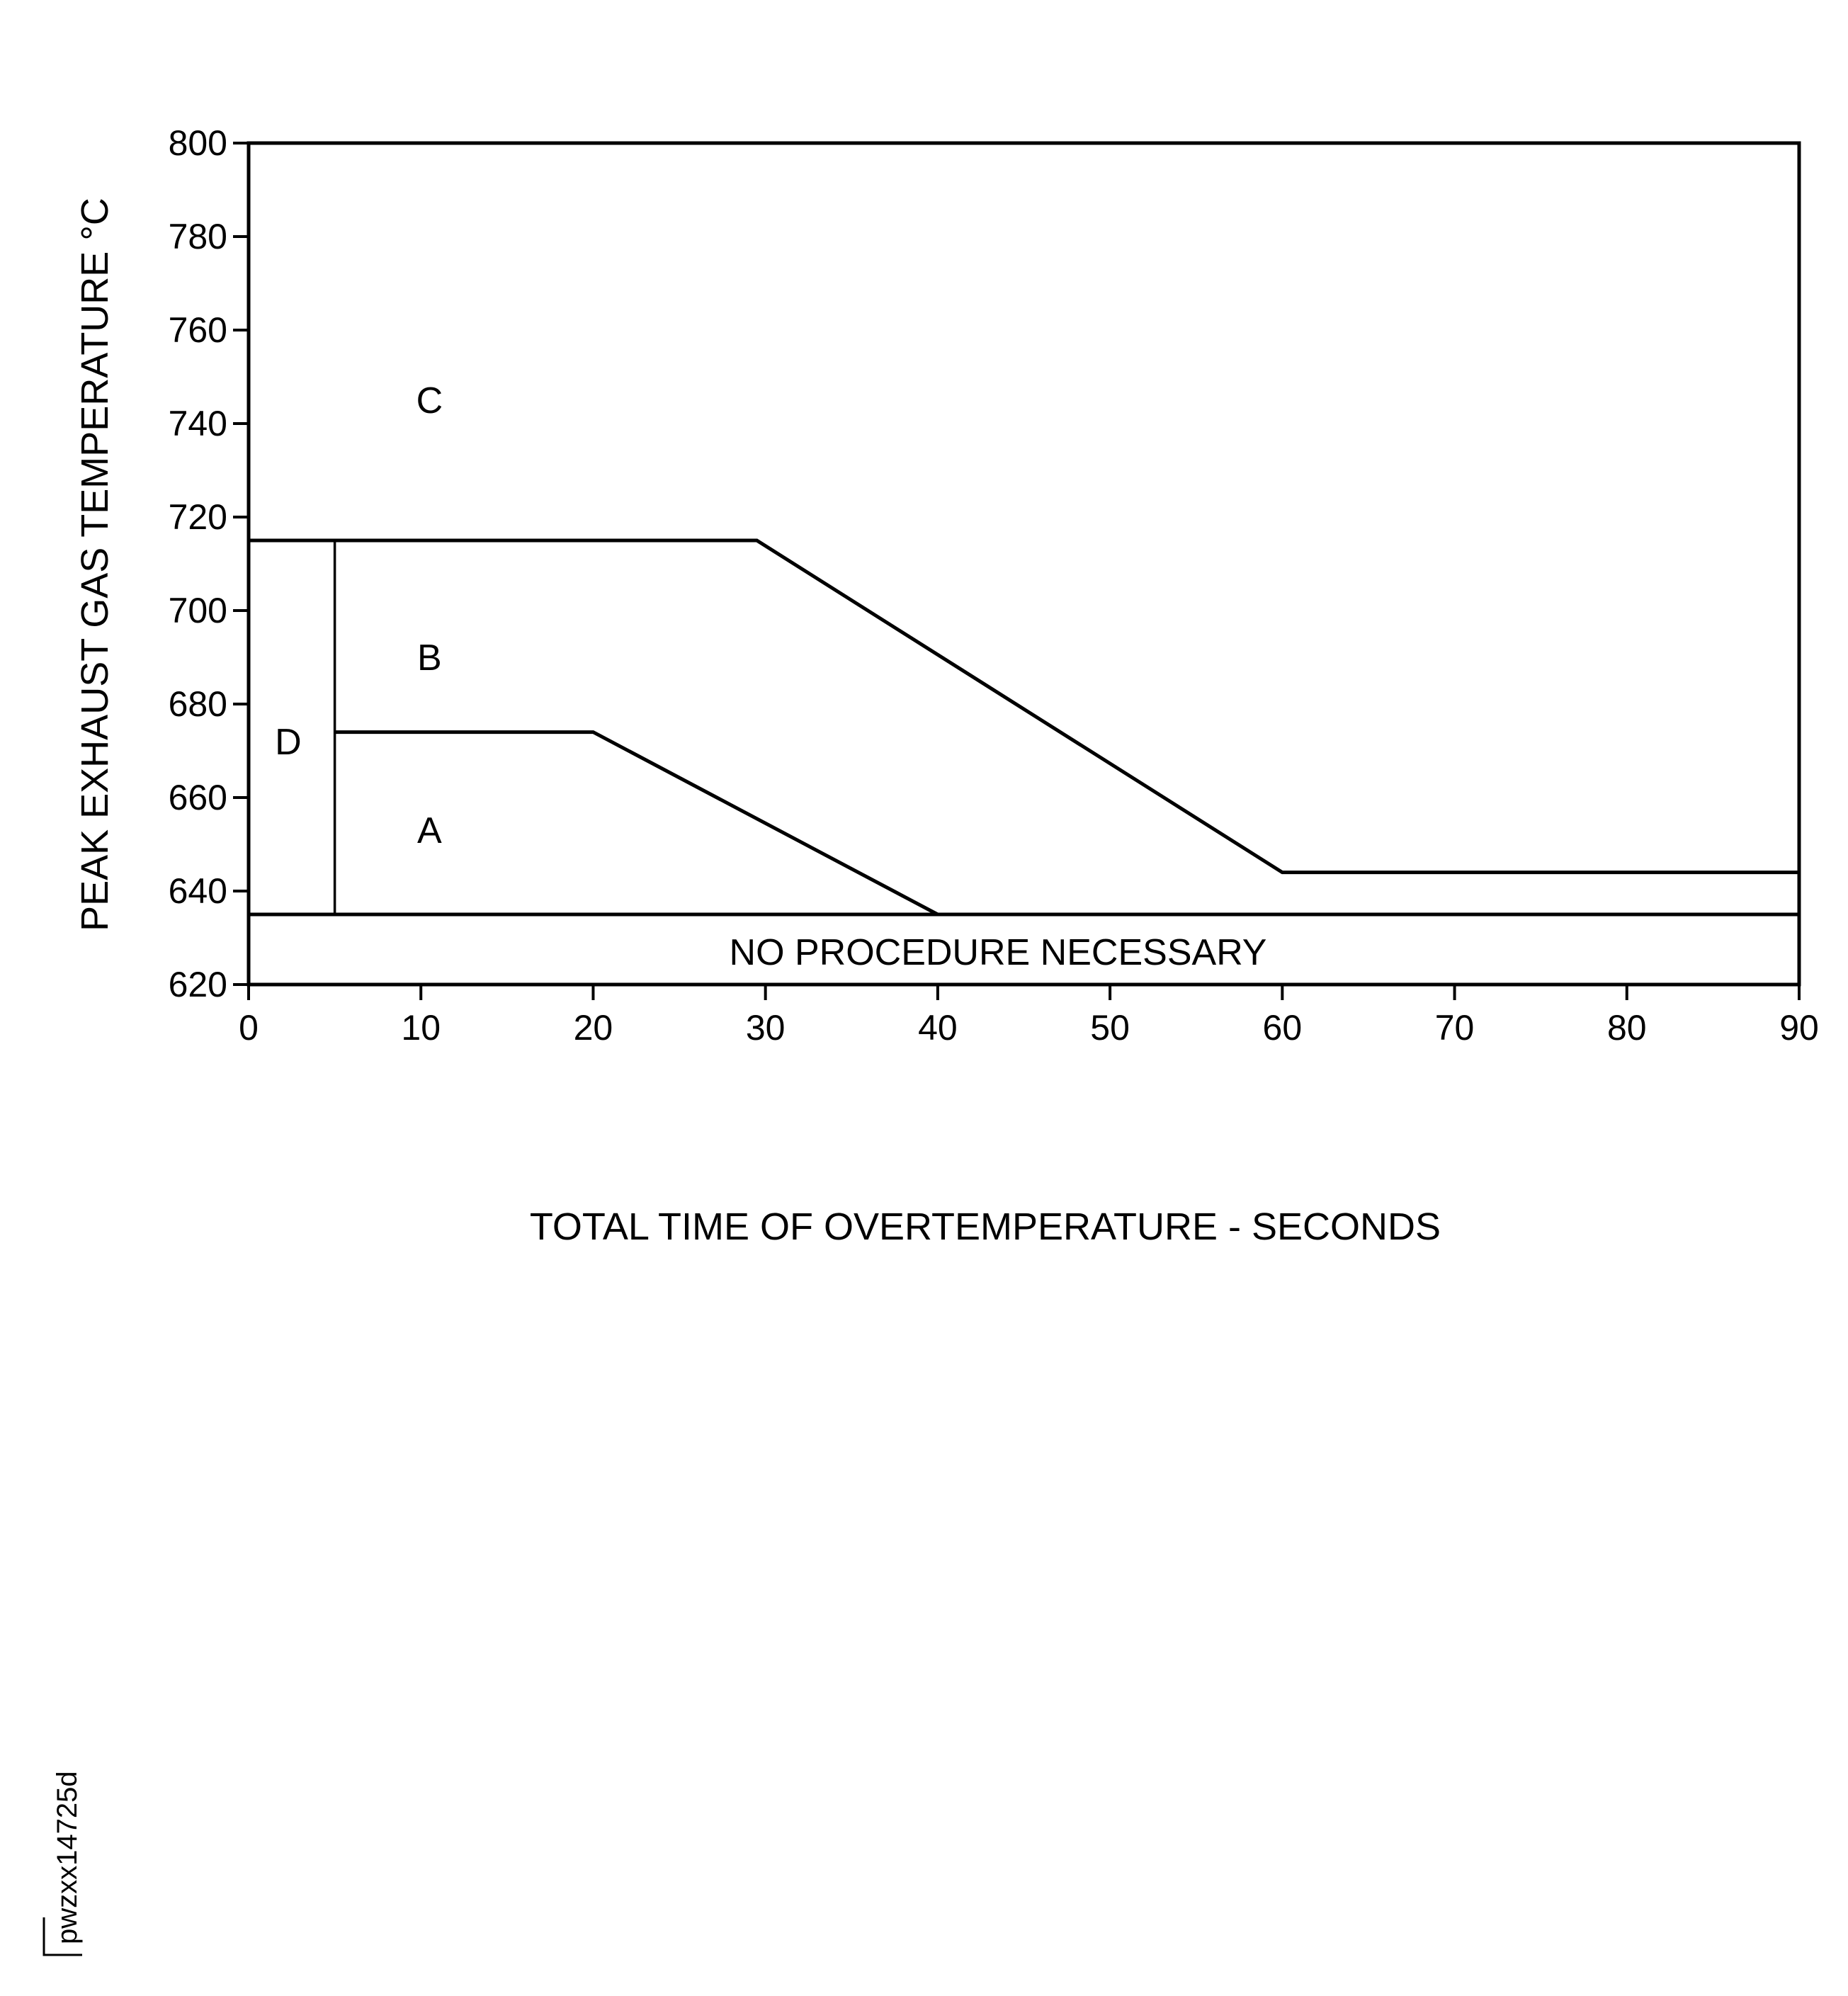  Describe the element at coordinates (593, 1028) in the screenshot. I see `x-tick-label: 20` at that location.